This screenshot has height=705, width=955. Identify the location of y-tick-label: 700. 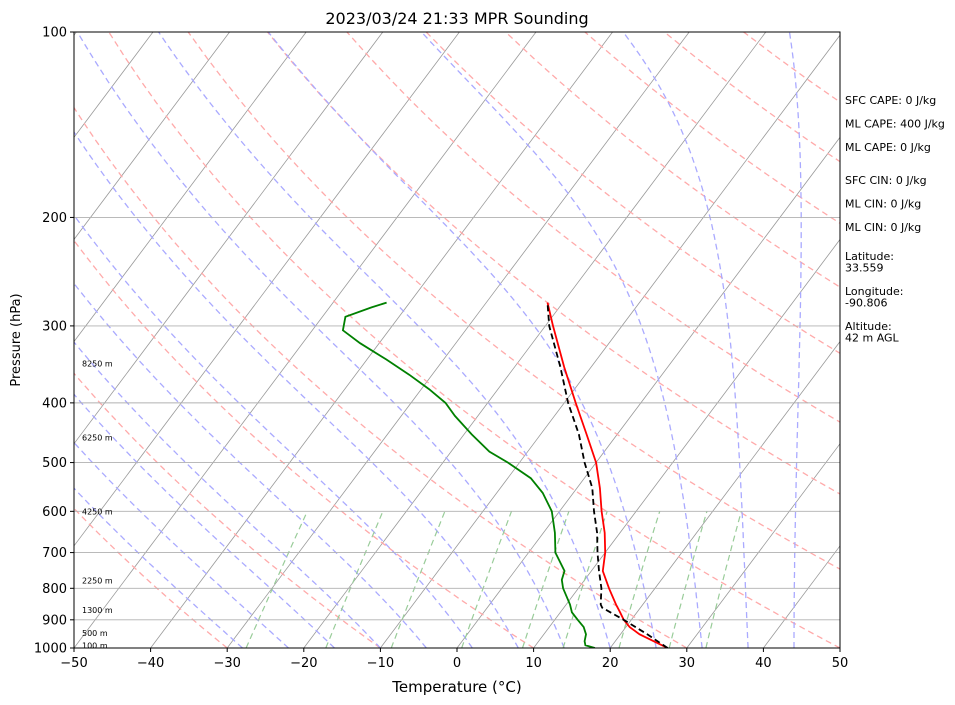
(54, 553).